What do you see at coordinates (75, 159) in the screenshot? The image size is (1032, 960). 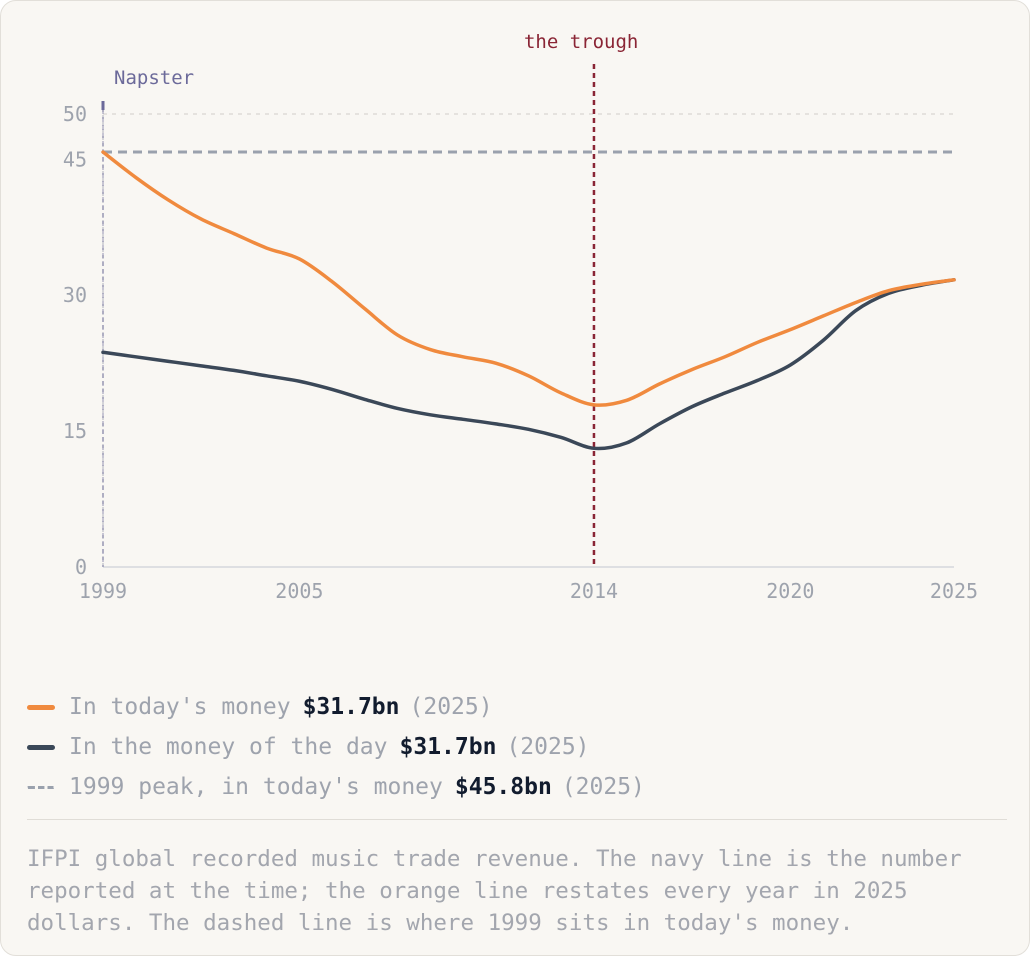 I see `y-tick-label: 45` at bounding box center [75, 159].